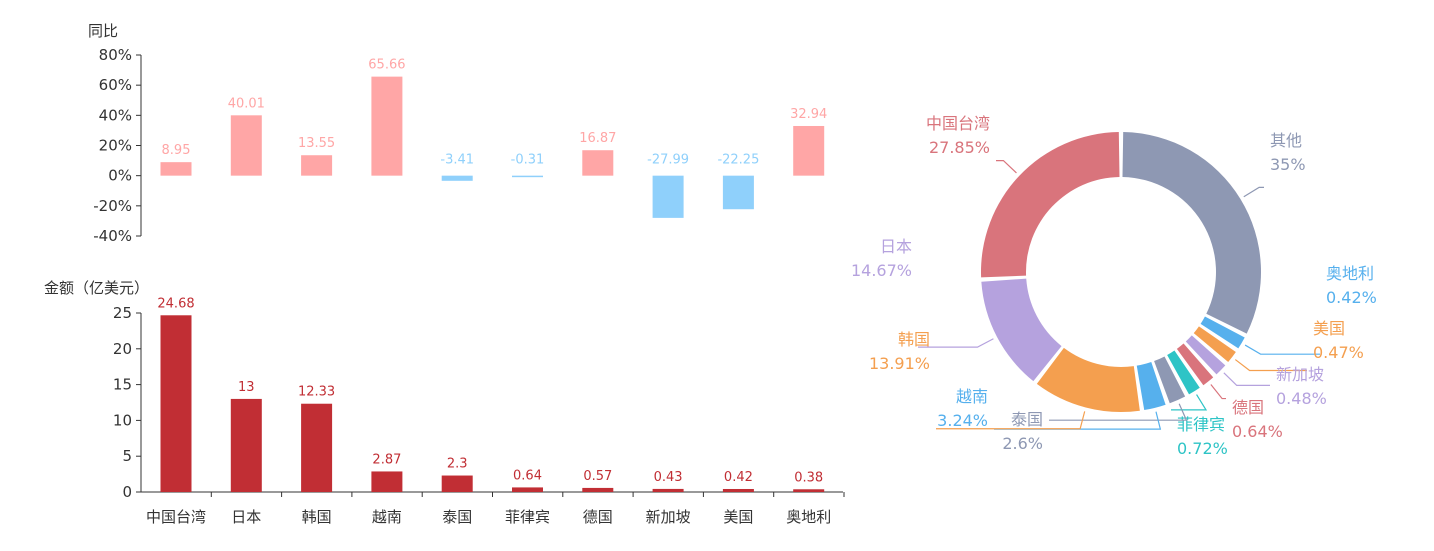 The width and height of the screenshot is (1434, 551). Describe the element at coordinates (246, 387) in the screenshot. I see `amount-value-label: 13` at that location.